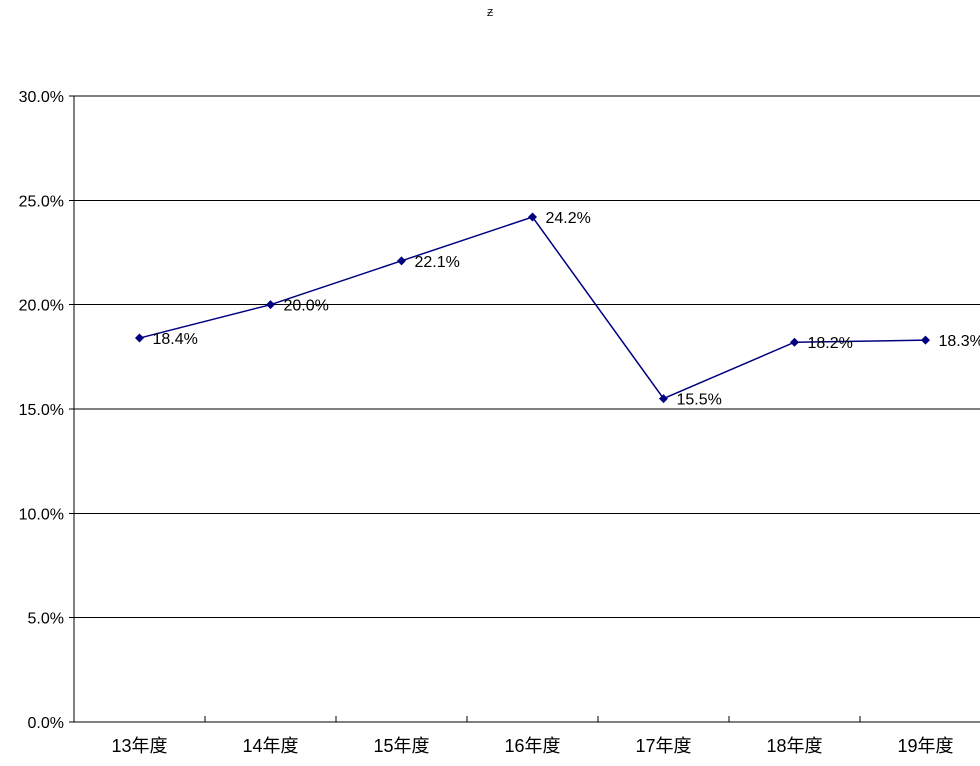 The width and height of the screenshot is (980, 766). I want to click on x-tick-label-0: 13年度, so click(139, 746).